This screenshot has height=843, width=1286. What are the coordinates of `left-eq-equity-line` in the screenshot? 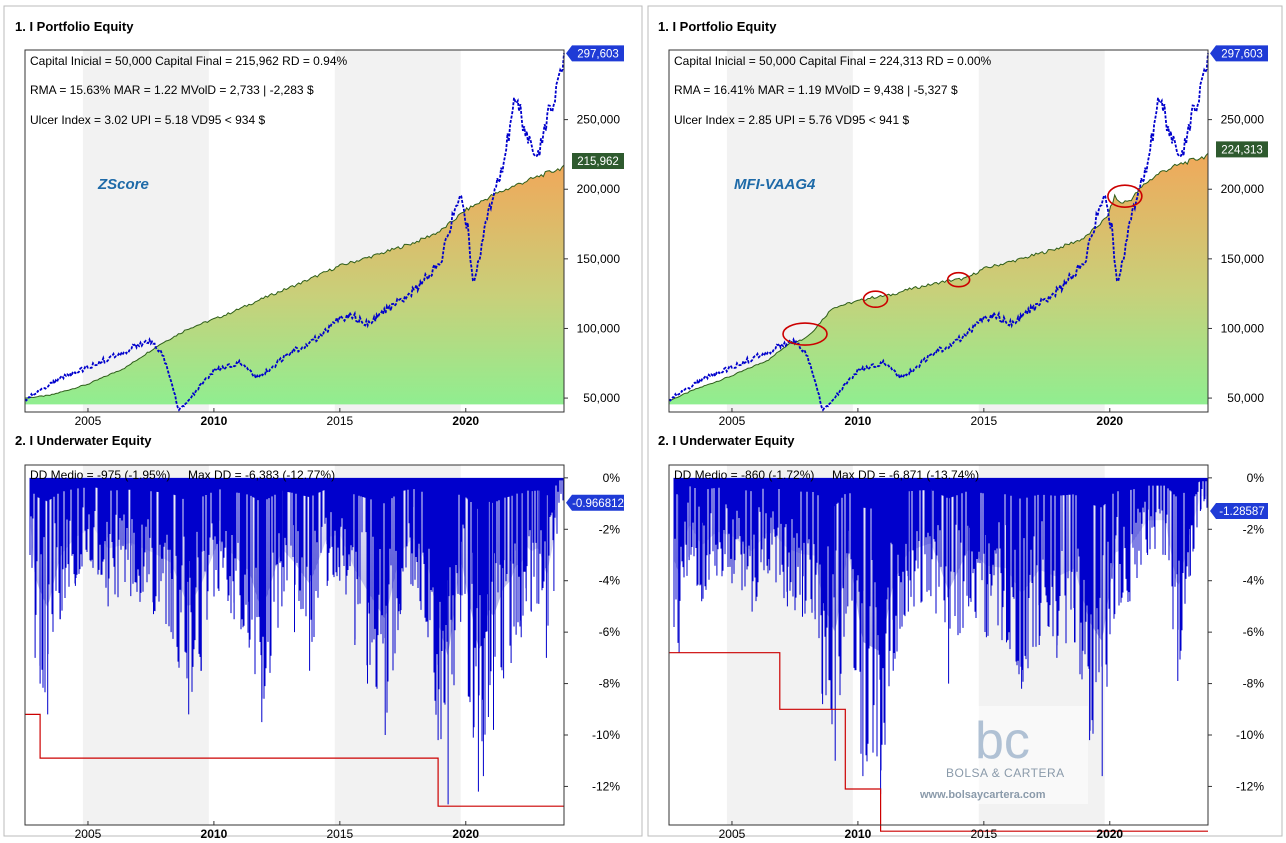 It's located at (295, 281).